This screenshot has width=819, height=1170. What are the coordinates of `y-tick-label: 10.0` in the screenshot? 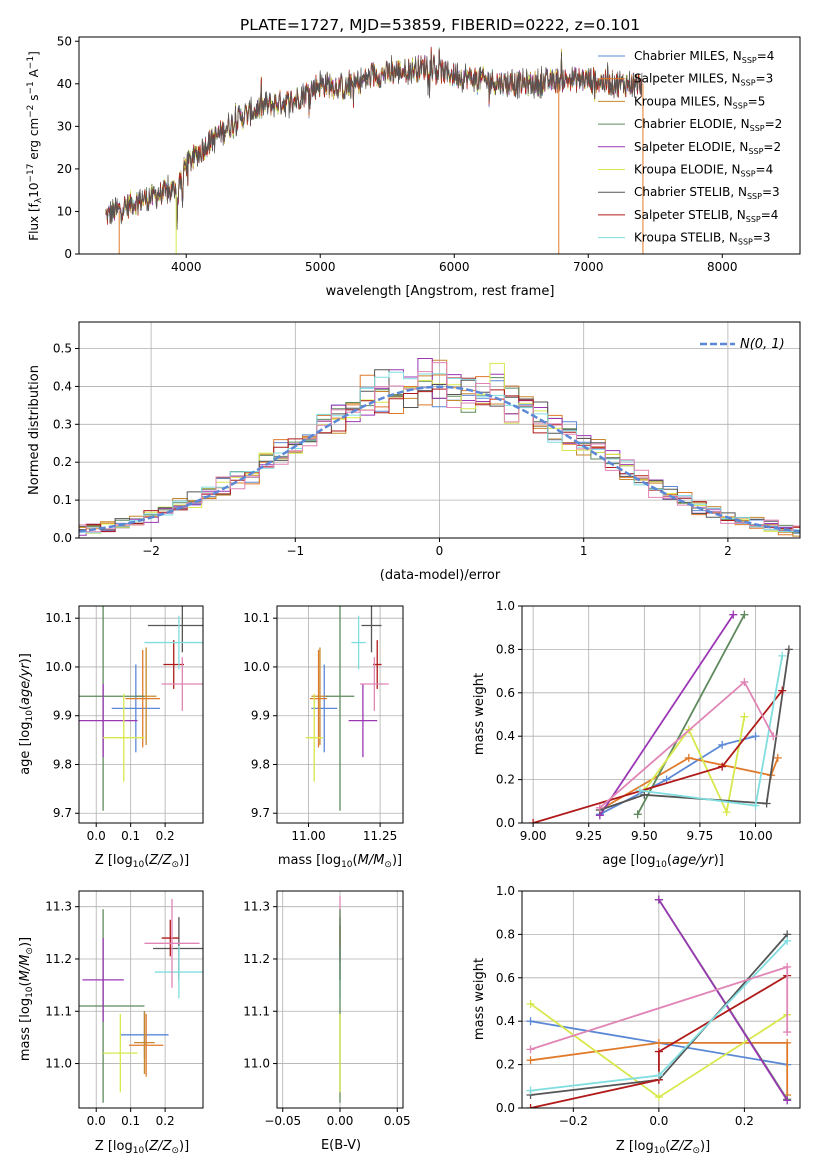 It's located at (256, 667).